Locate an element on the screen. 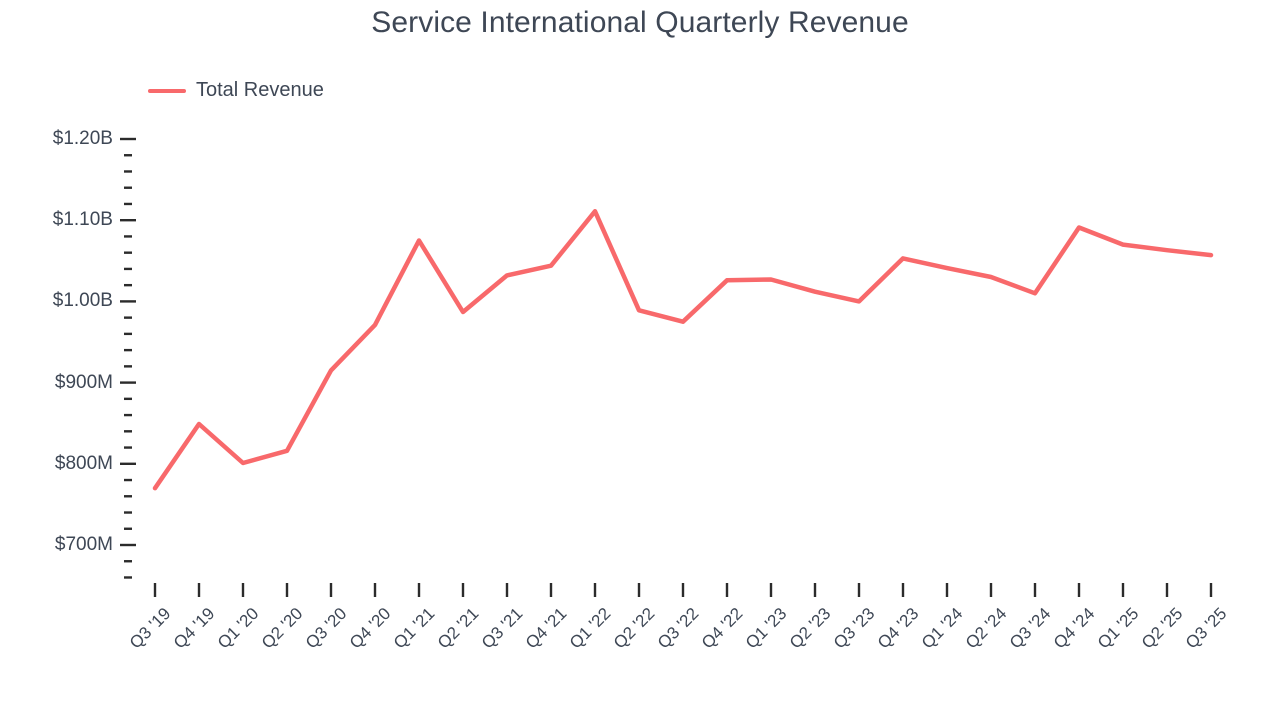 Image resolution: width=1280 pixels, height=720 pixels. x-axis-tick-label: Q4 '19 is located at coordinates (194, 628).